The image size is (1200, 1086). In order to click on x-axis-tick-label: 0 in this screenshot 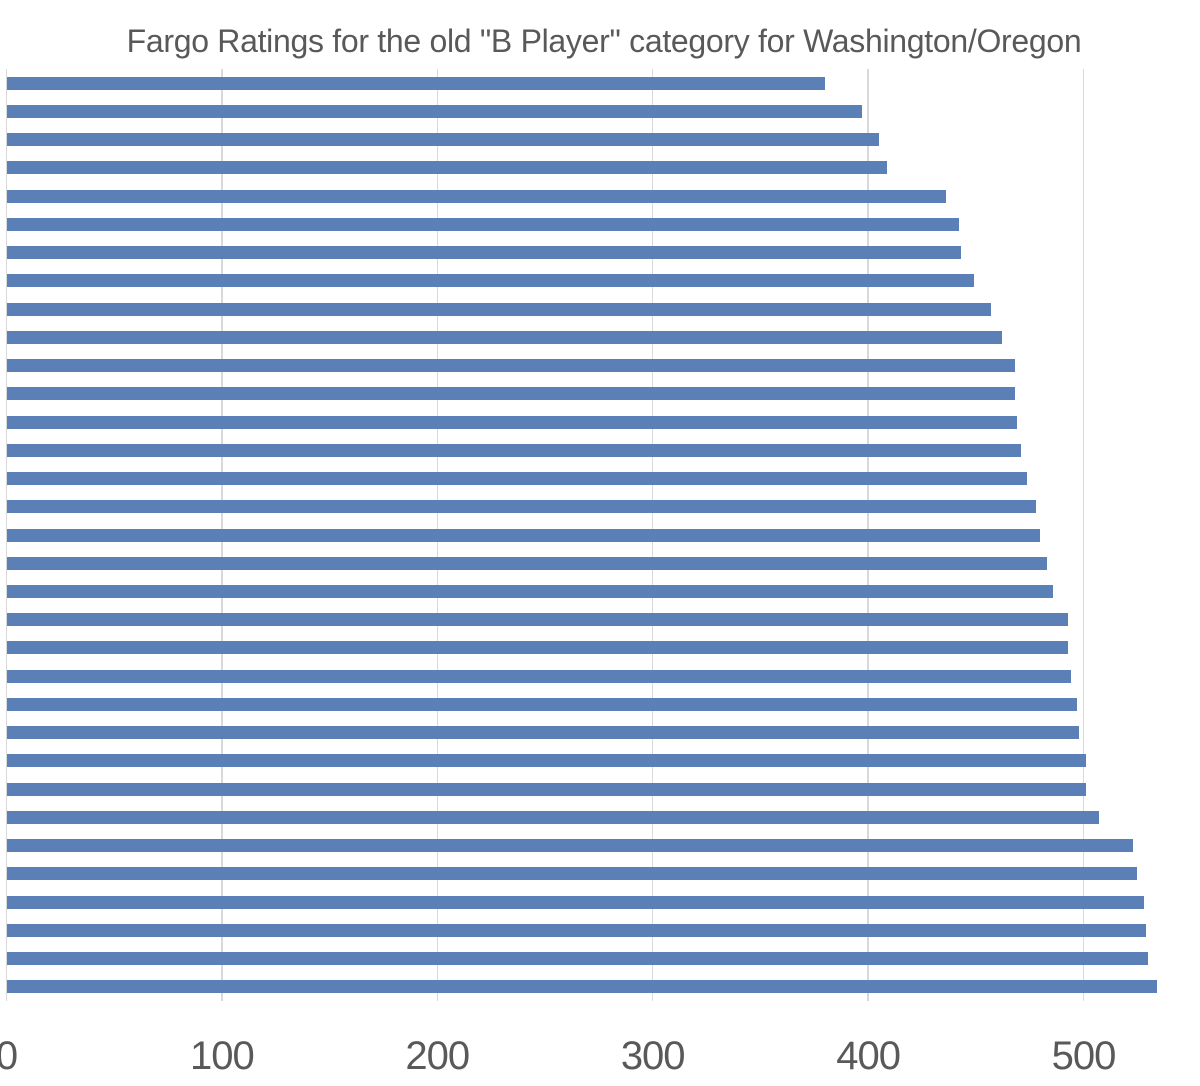, I will do `click(9, 1056)`.